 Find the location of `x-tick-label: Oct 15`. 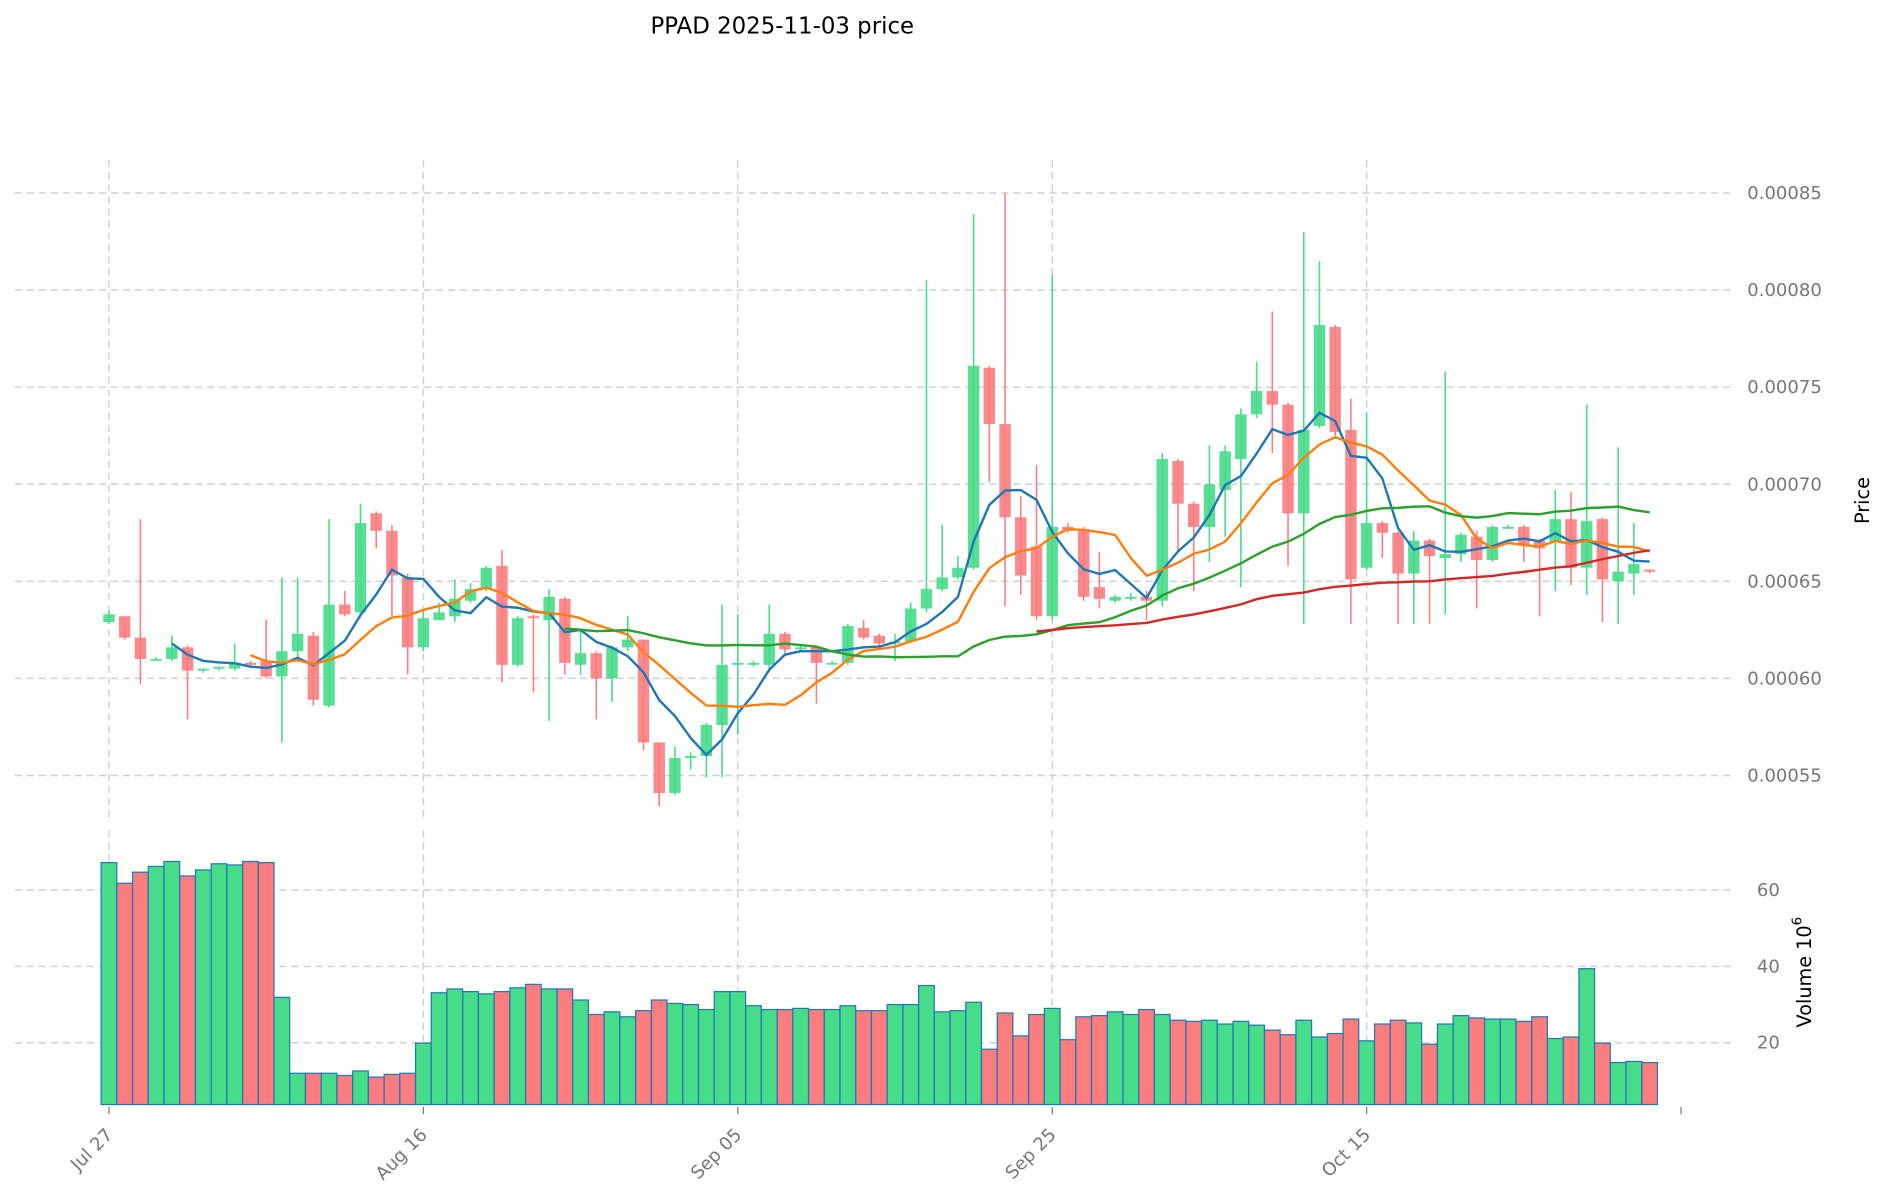

x-tick-label: Oct 15 is located at coordinates (1346, 1153).